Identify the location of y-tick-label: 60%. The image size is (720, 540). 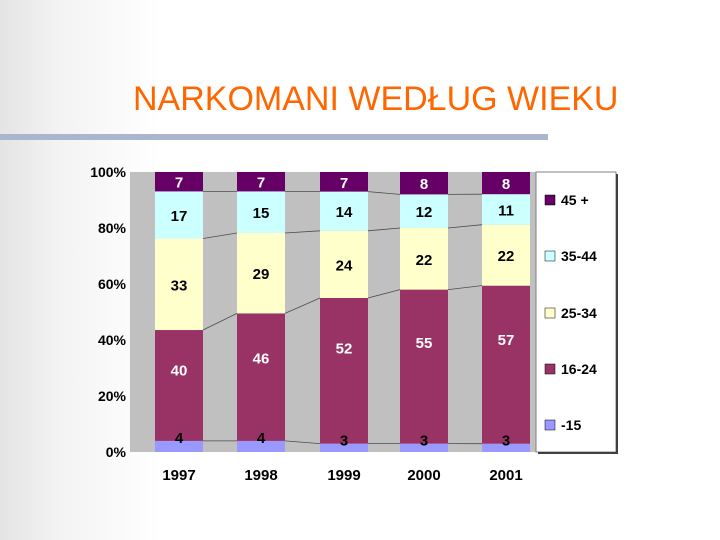
(112, 284).